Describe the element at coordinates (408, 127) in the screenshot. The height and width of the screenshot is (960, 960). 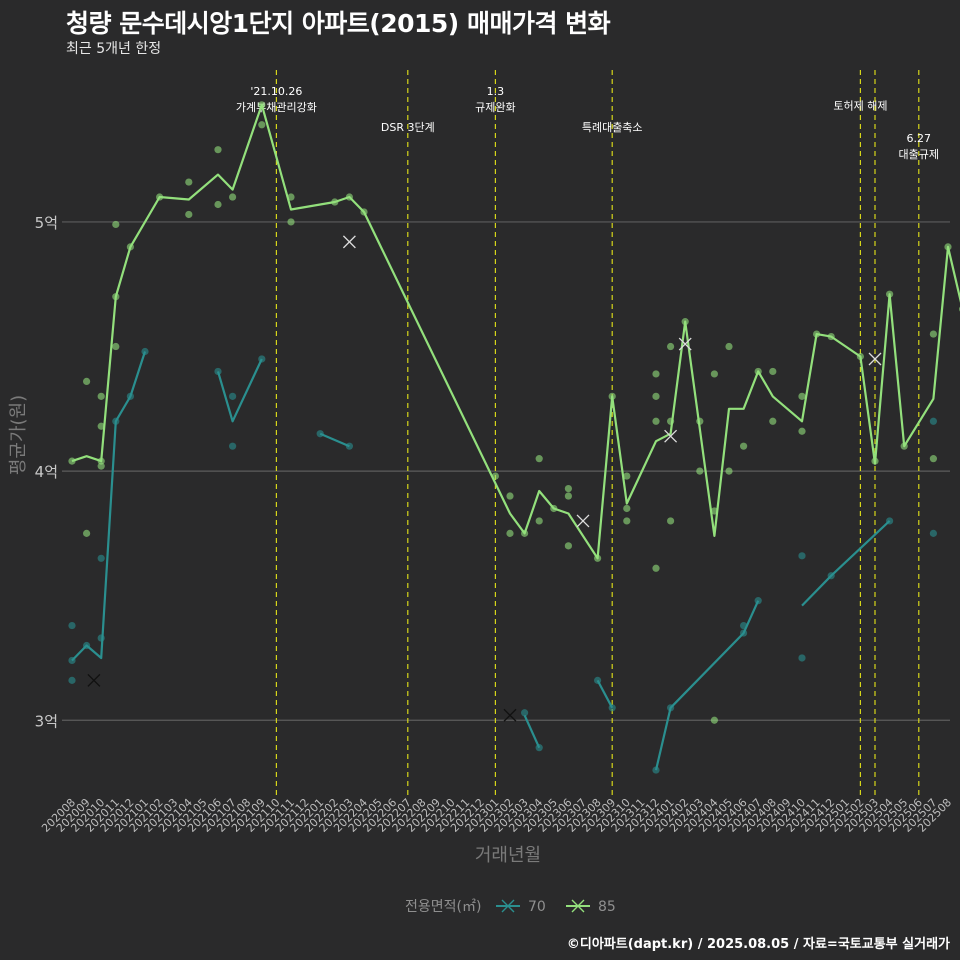
I see `event-label: DSR 3단계` at that location.